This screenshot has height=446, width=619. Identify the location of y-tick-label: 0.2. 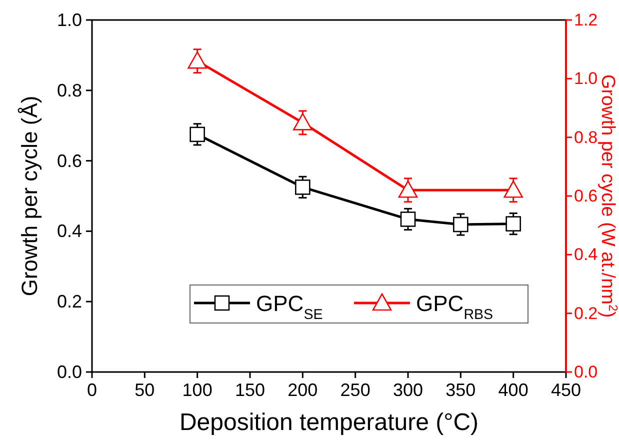
(69, 302).